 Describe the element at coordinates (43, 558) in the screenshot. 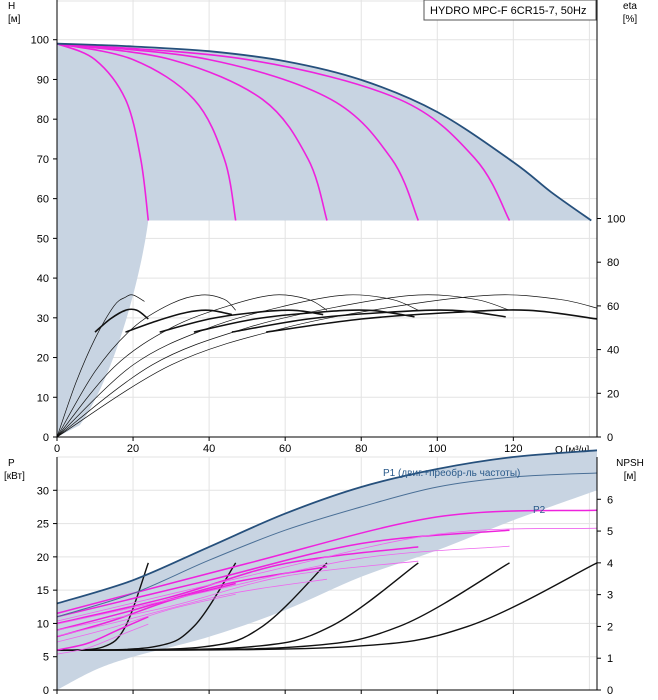

I see `p-tick-label: 20` at that location.